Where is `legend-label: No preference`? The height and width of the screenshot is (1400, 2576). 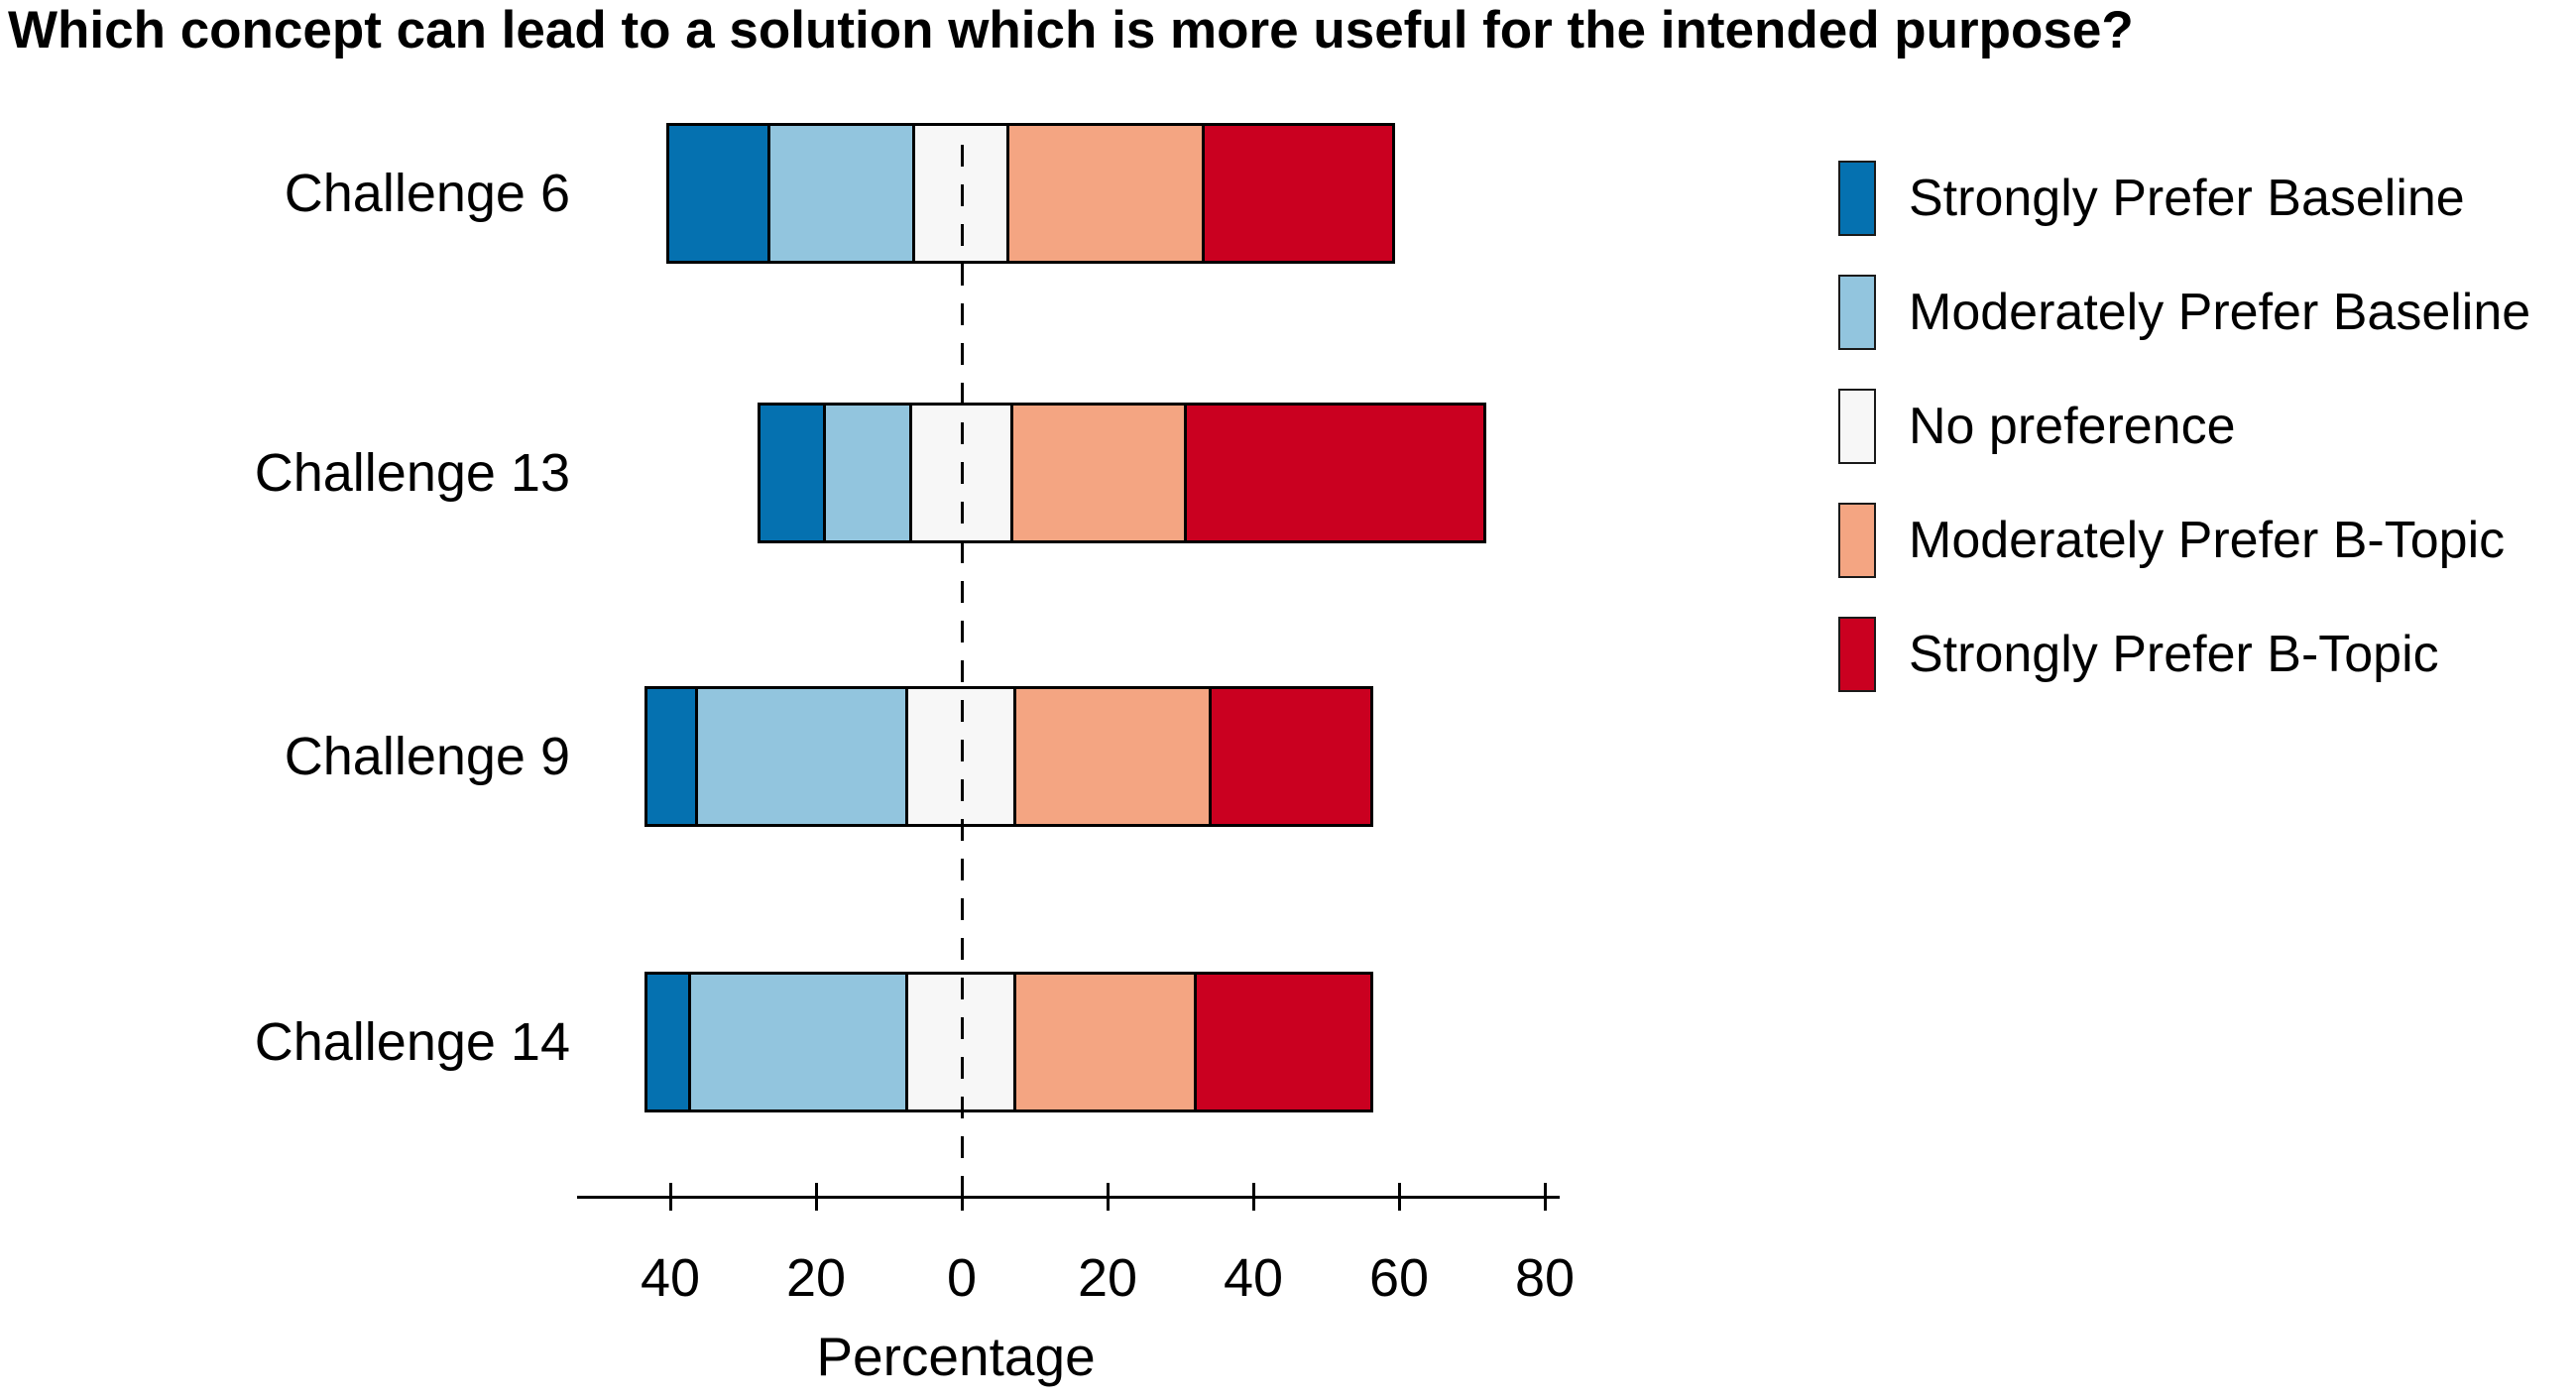 legend-label: No preference is located at coordinates (2073, 427).